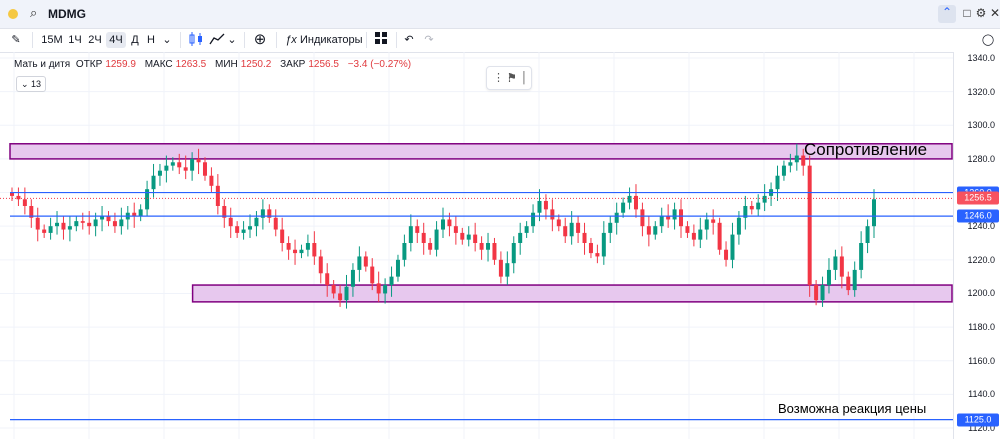 The width and height of the screenshot is (1000, 439). What do you see at coordinates (981, 13) in the screenshot?
I see `settings-icon: ⚙` at bounding box center [981, 13].